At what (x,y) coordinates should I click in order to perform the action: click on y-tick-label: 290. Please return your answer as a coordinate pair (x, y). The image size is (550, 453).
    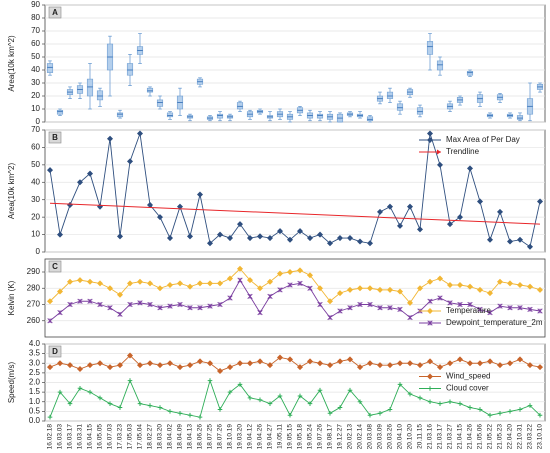
    Looking at the image, I should click on (34, 271).